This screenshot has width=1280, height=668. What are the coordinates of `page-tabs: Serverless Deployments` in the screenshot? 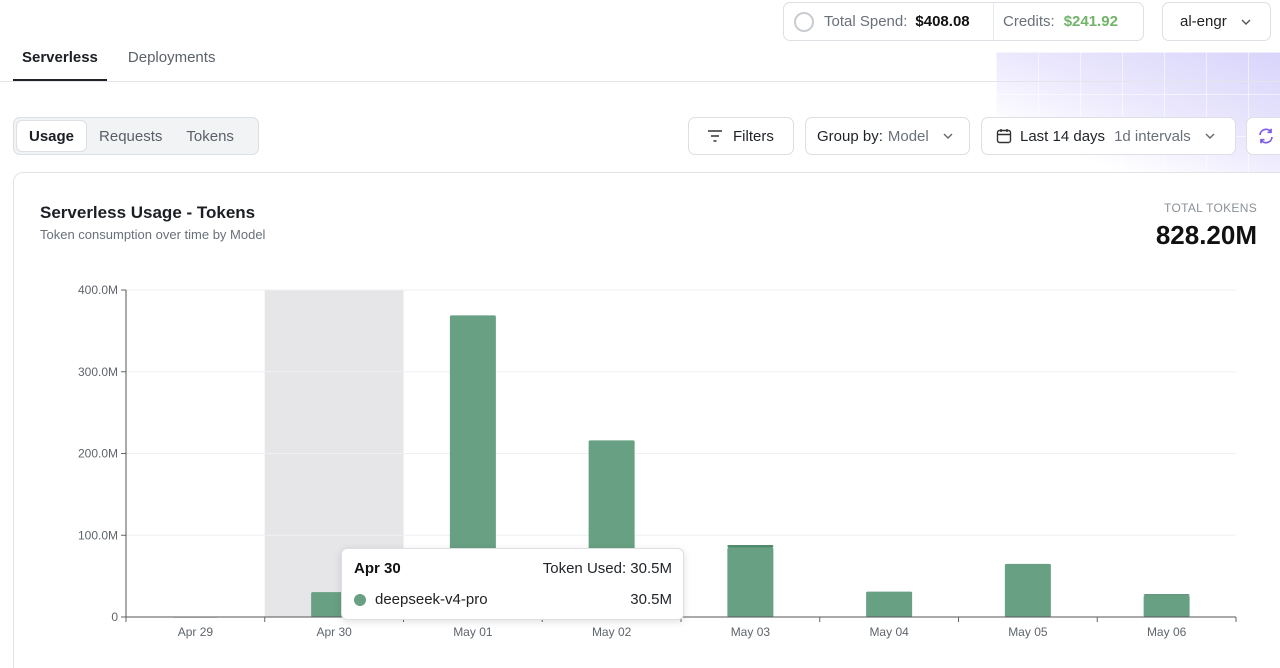 It's located at (118, 63).